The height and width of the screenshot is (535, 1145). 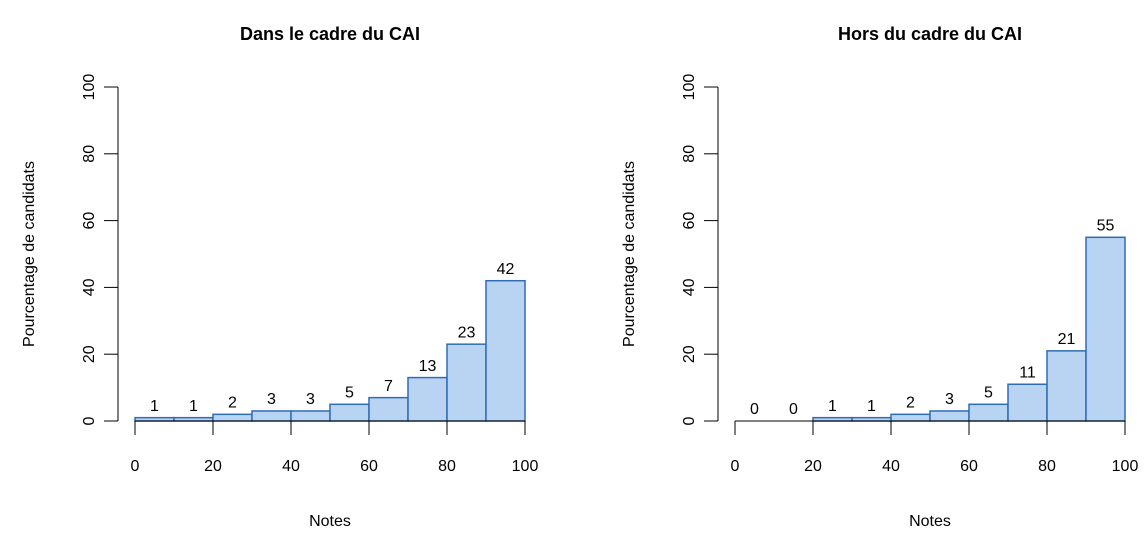 I want to click on data-label: 42, so click(x=506, y=269).